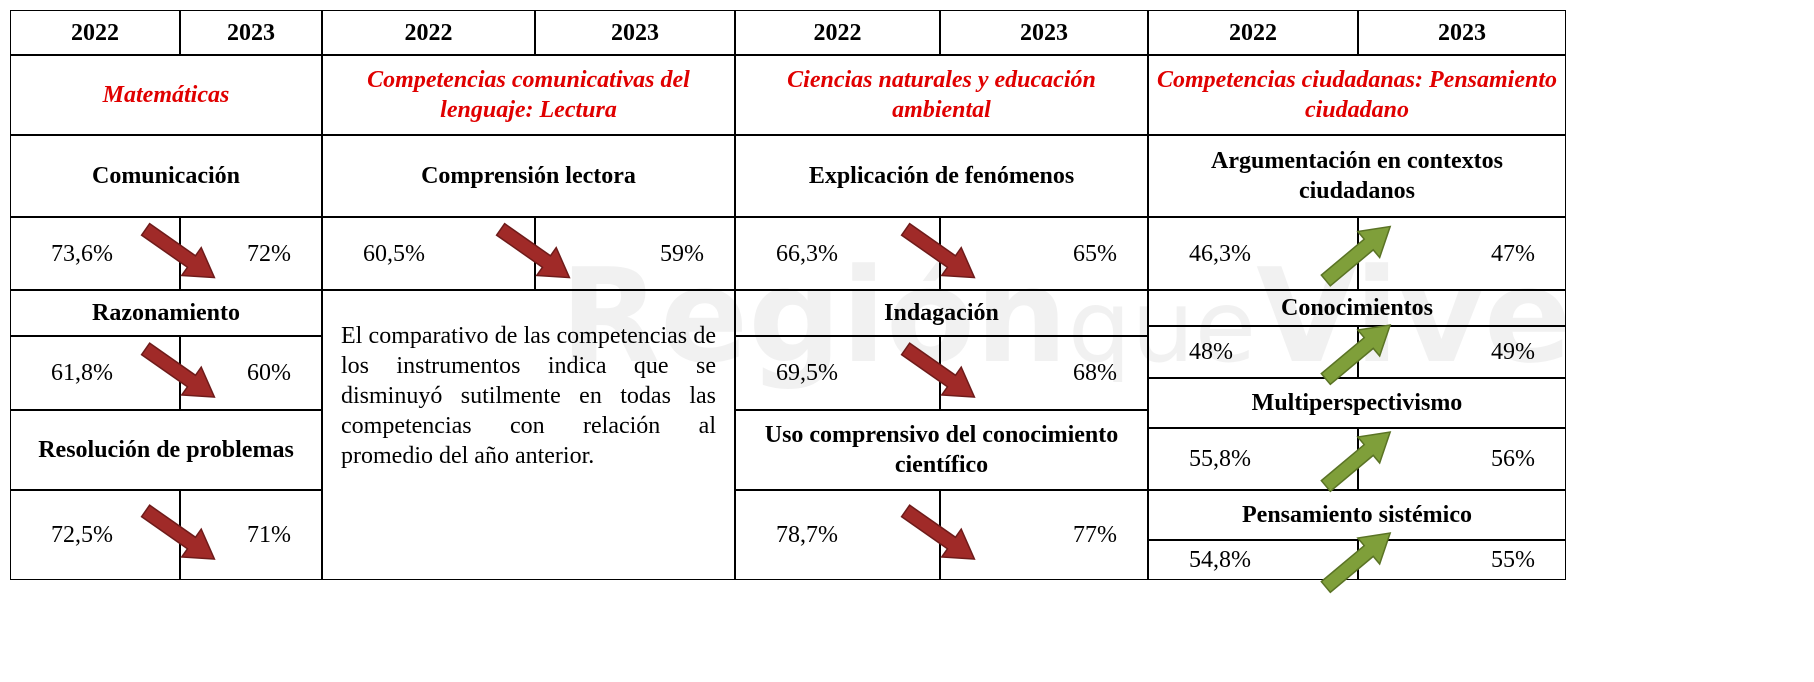  I want to click on competency-name: Explicación de fenómenos, so click(941, 176).